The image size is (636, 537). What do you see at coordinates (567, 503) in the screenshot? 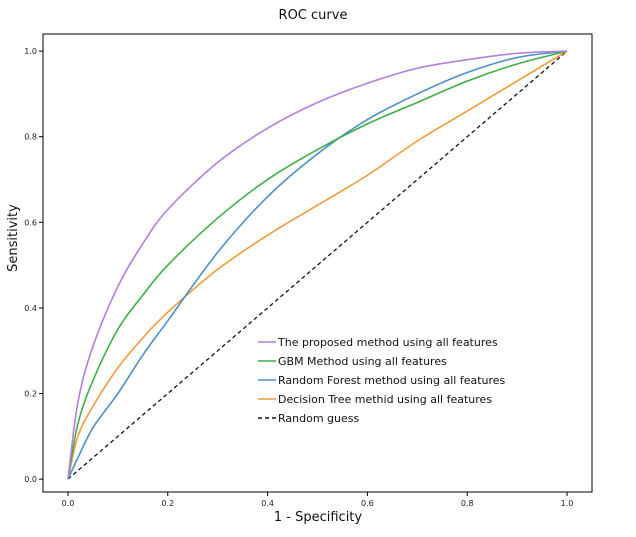
I see `x-tick-label: 1.0` at bounding box center [567, 503].